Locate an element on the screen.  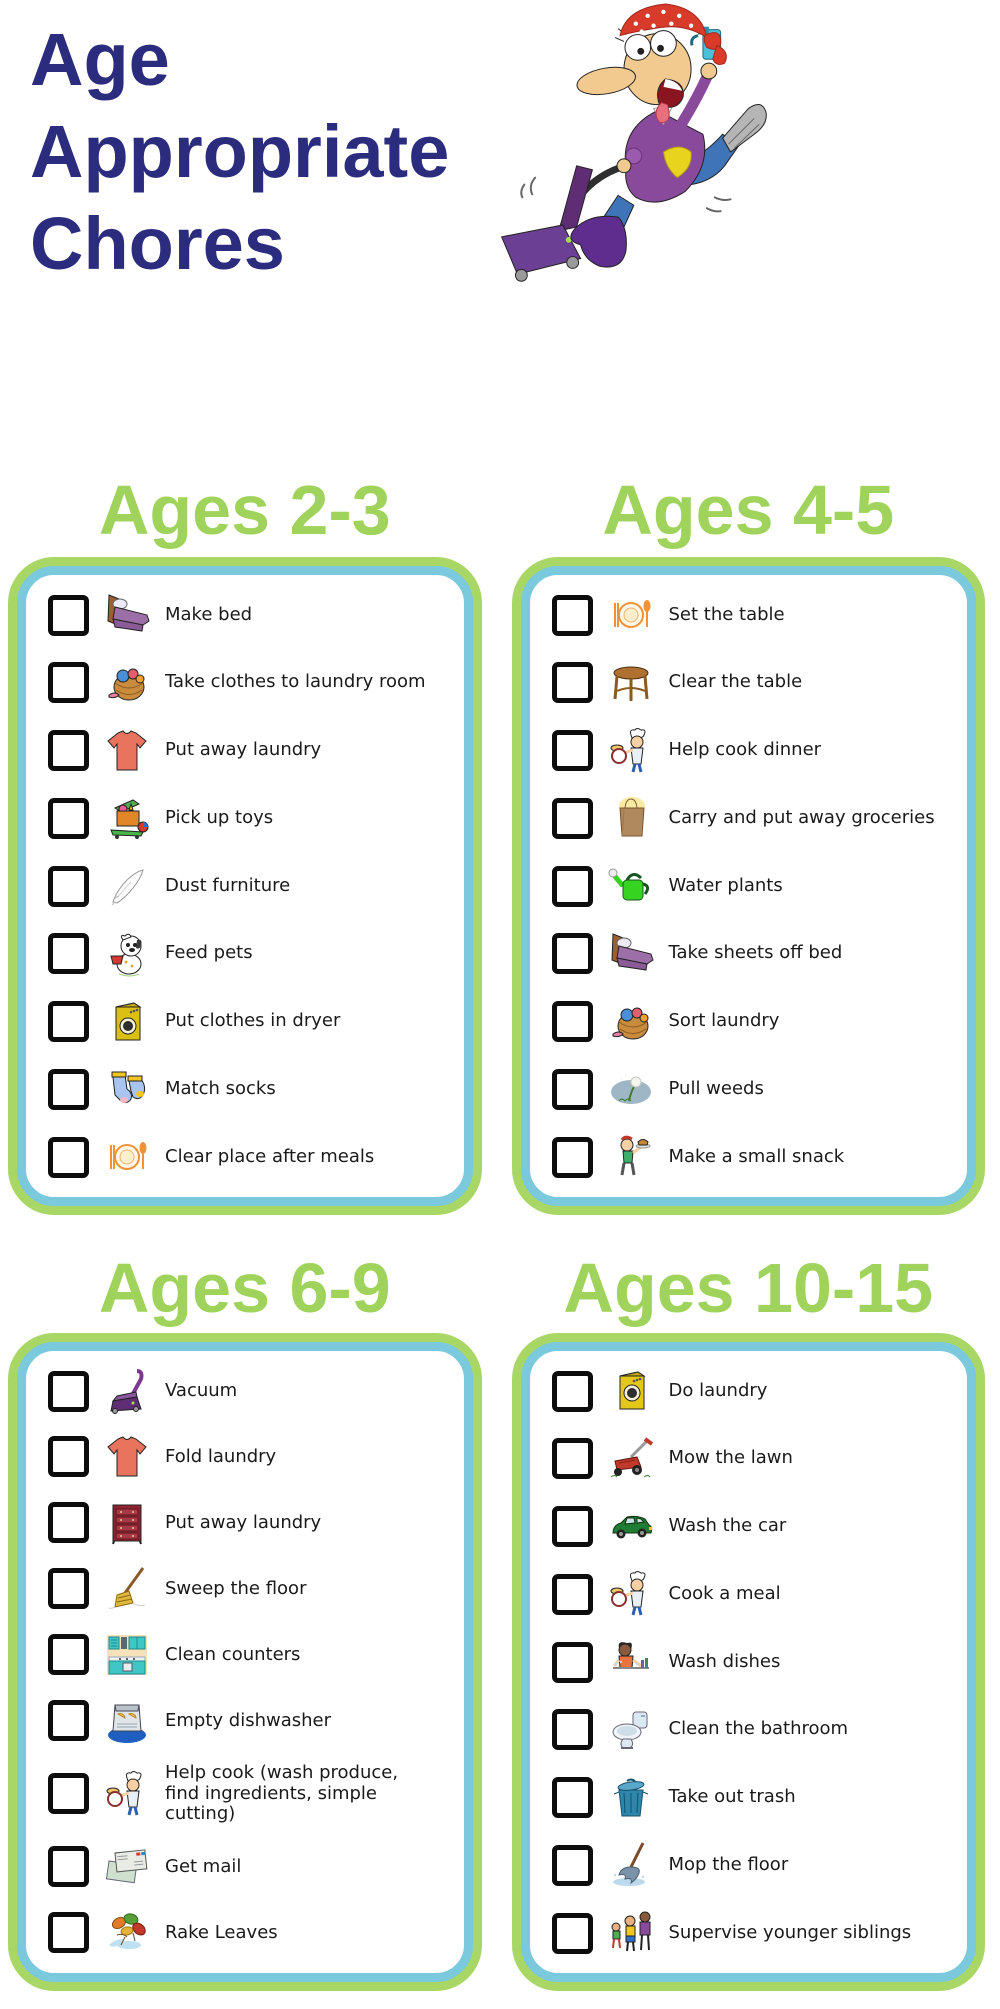
chore-label: Wash the car is located at coordinates (727, 1526).